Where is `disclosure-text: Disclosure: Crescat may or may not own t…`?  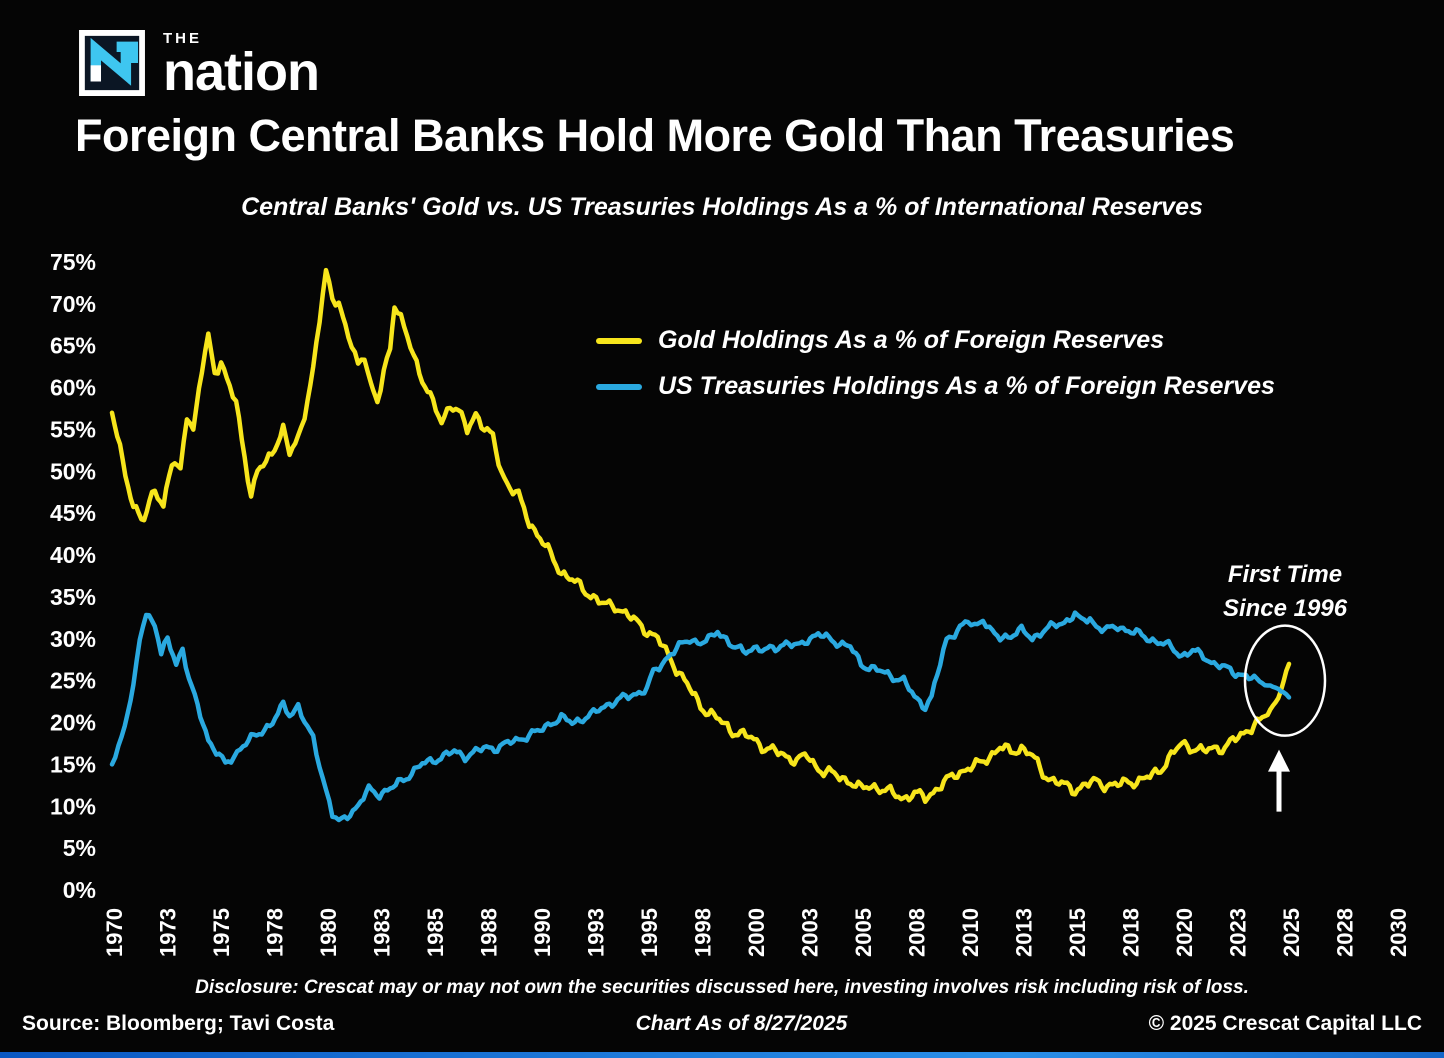 disclosure-text: Disclosure: Crescat may or may not own t… is located at coordinates (722, 987).